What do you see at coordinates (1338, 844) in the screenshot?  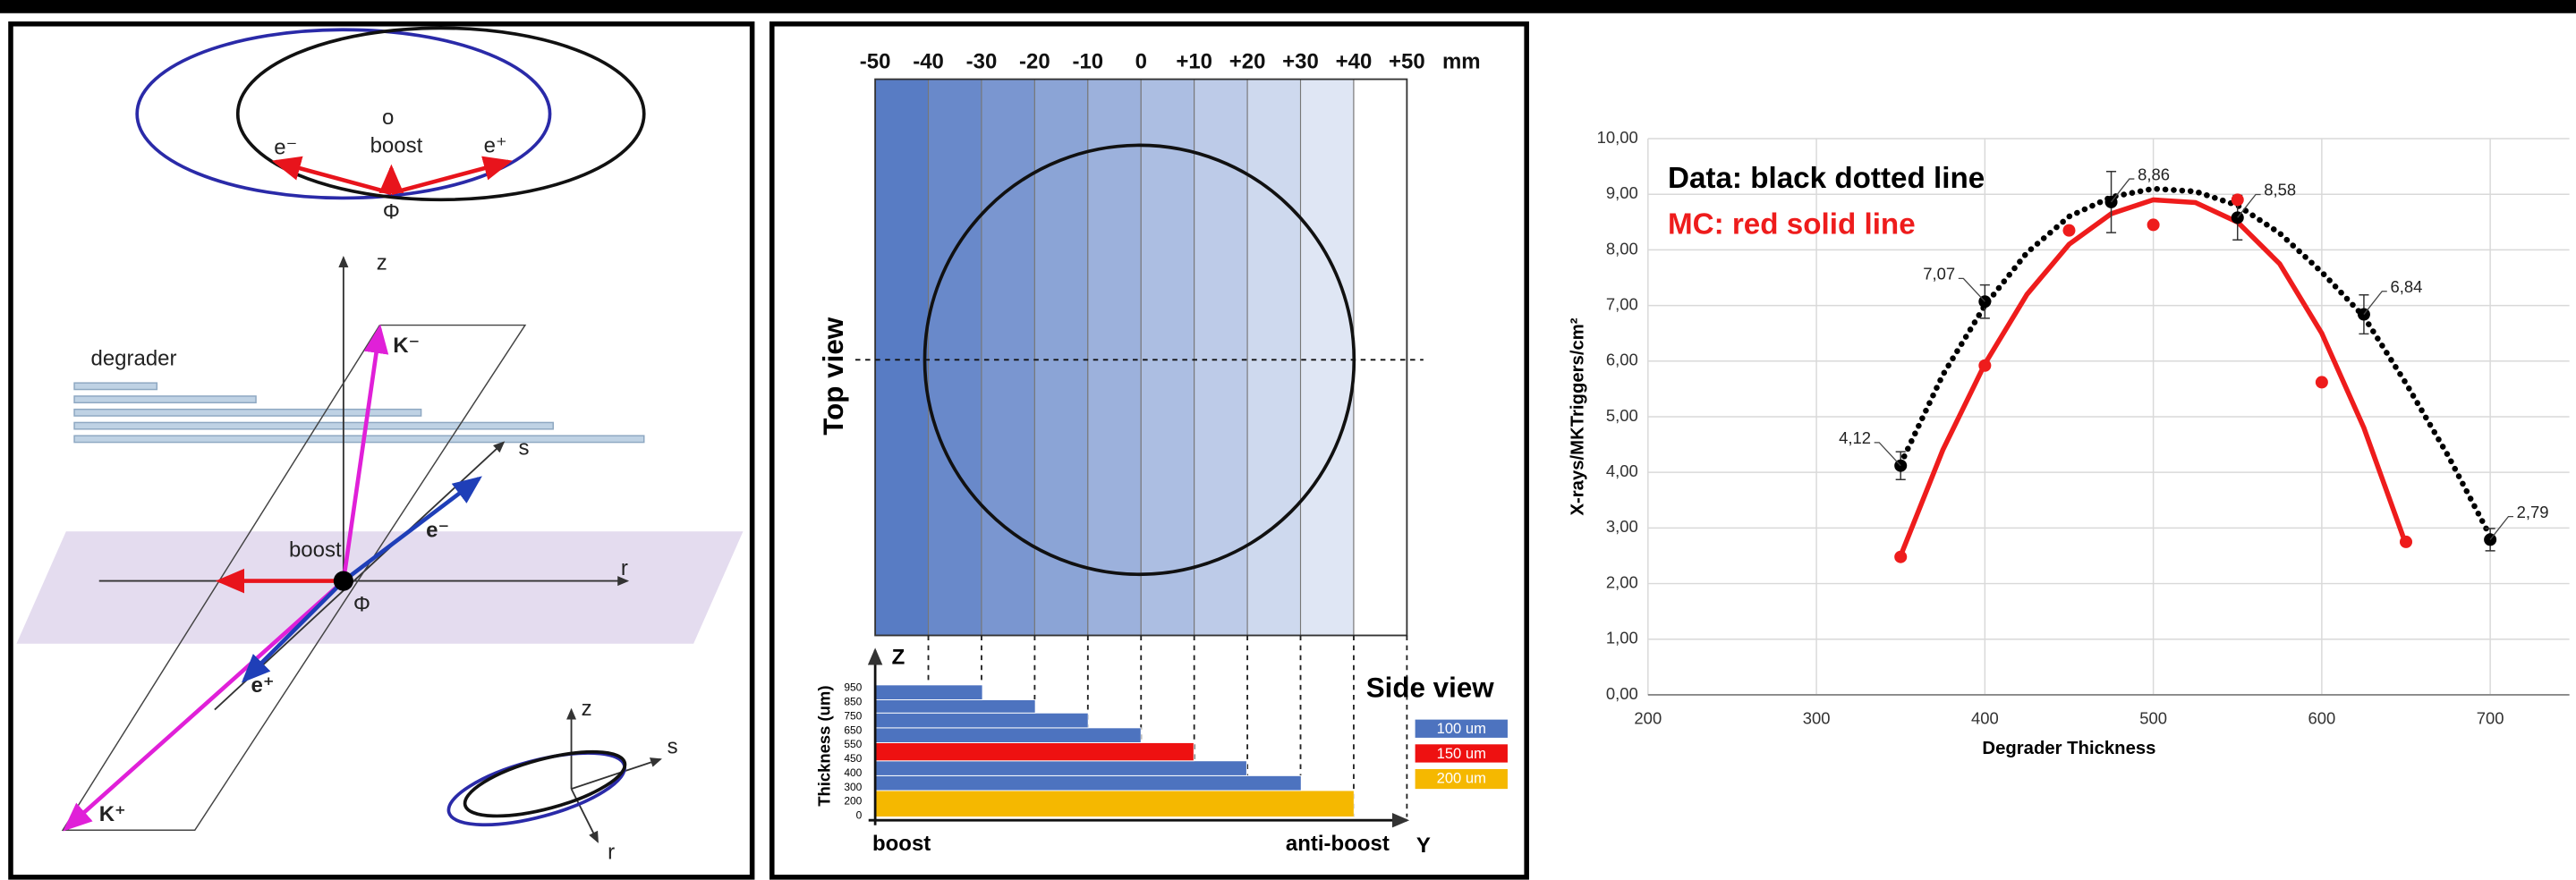 I see `label: anti-boost` at bounding box center [1338, 844].